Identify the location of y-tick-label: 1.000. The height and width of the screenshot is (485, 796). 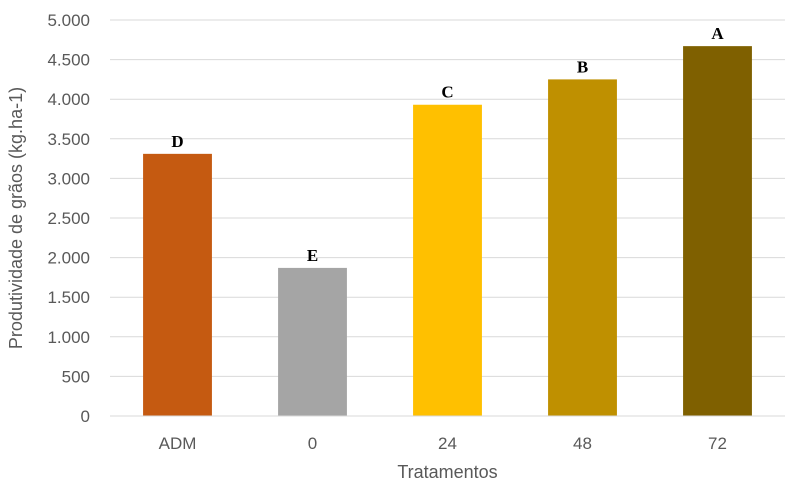
(68, 337).